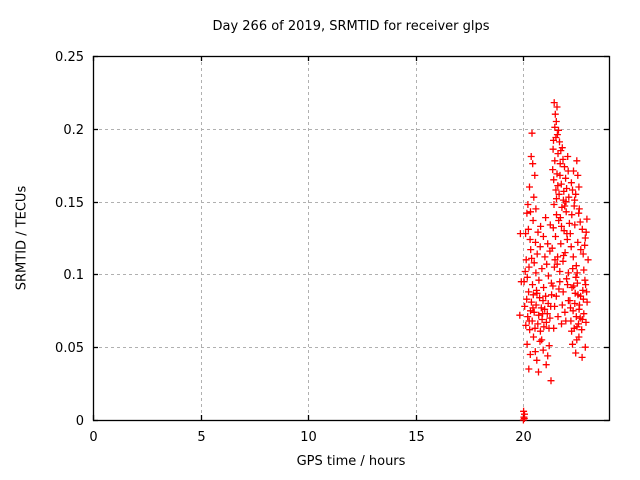 The height and width of the screenshot is (480, 640). What do you see at coordinates (73, 275) in the screenshot?
I see `svg-text: 0.1` at bounding box center [73, 275].